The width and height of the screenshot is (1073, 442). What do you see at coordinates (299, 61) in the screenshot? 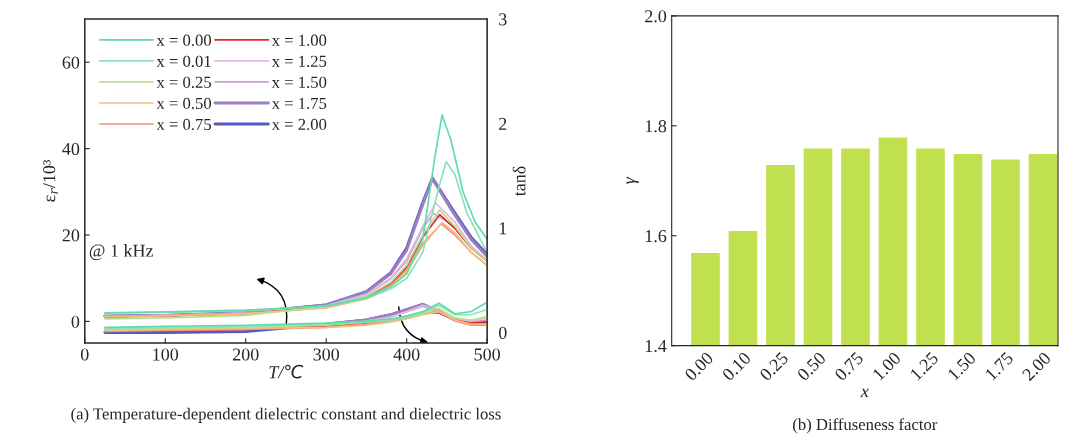
I see `legend-label: x = 1.25` at bounding box center [299, 61].